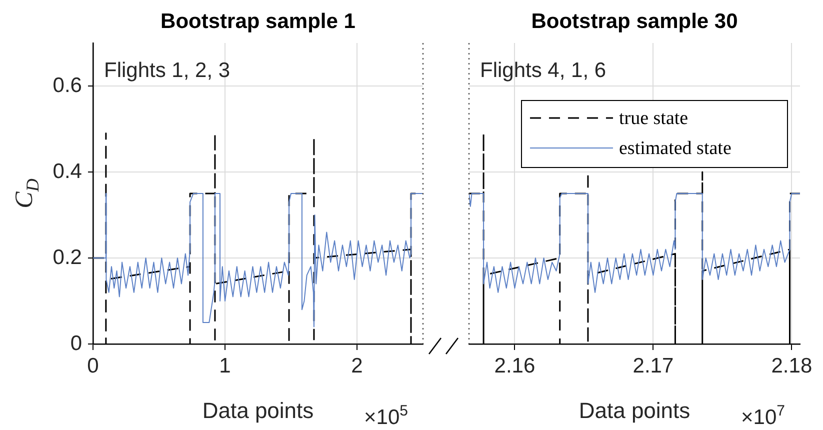  I want to click on x-tick-label: 2.16, so click(515, 366).